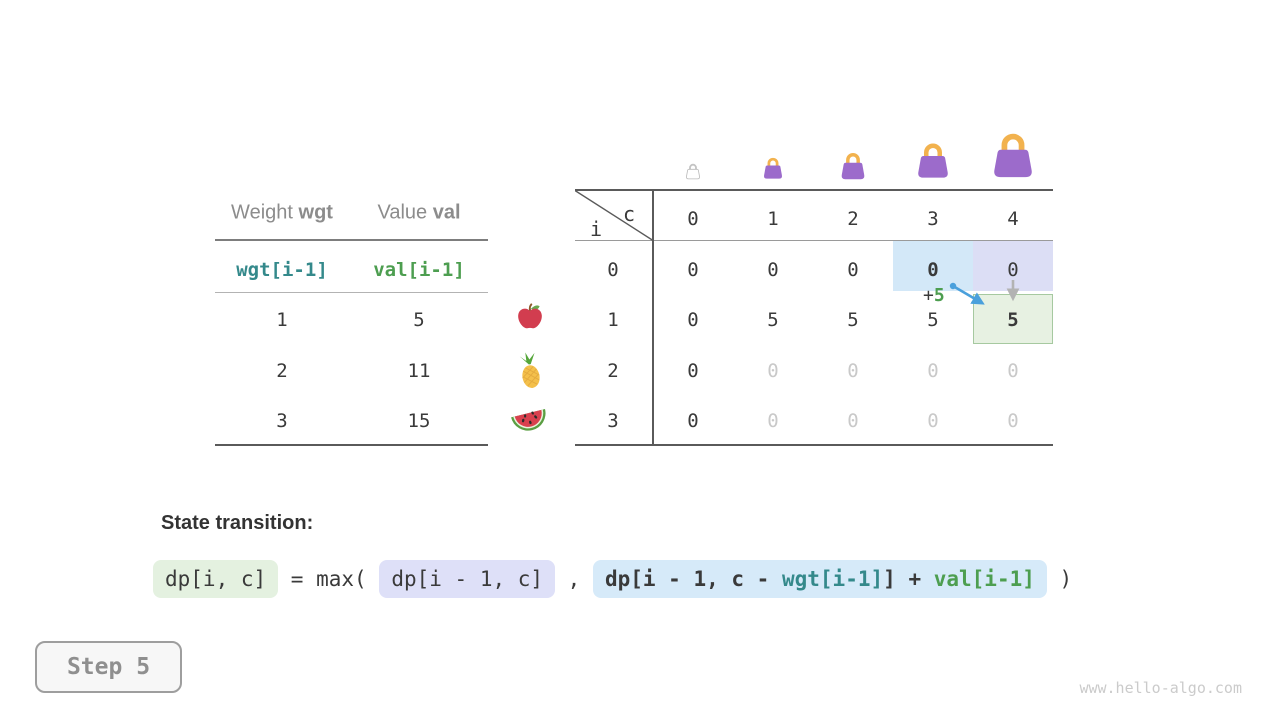 This screenshot has width=1280, height=720. What do you see at coordinates (265, 212) in the screenshot?
I see `weight-label: Weight` at bounding box center [265, 212].